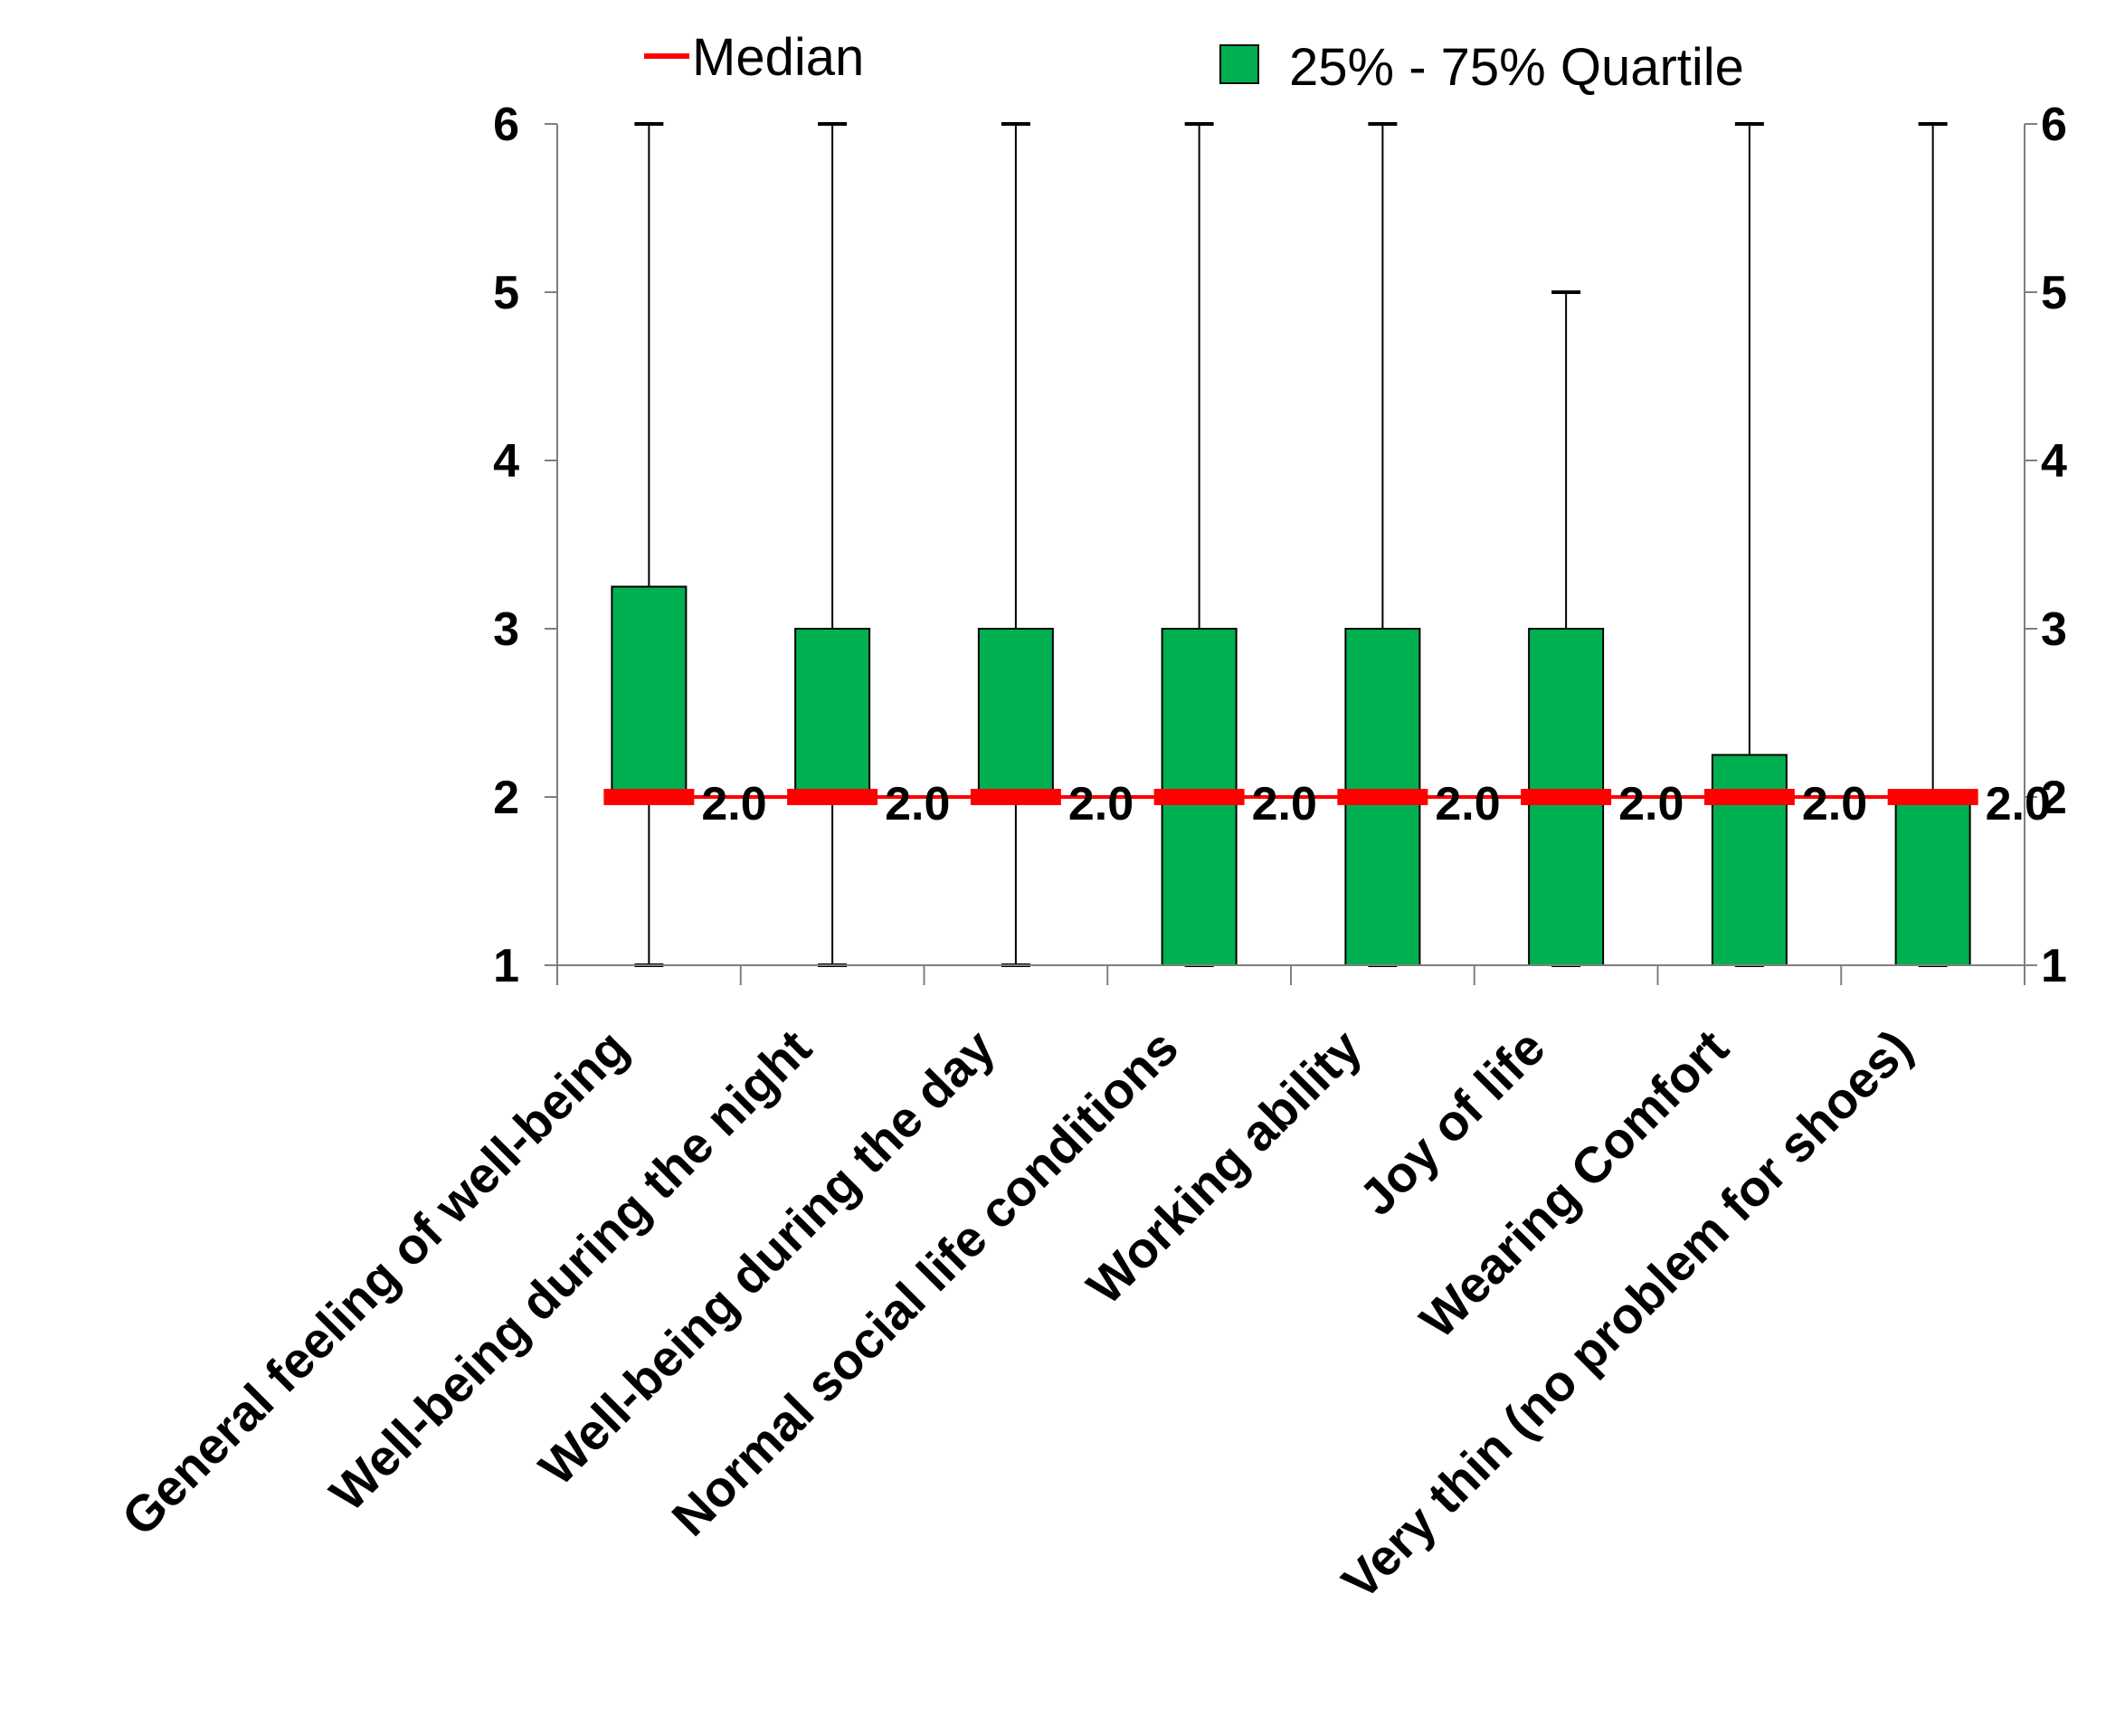 The width and height of the screenshot is (2106, 1736). I want to click on x-axis-category-label: Wearing Comfort, so click(1574, 1184).